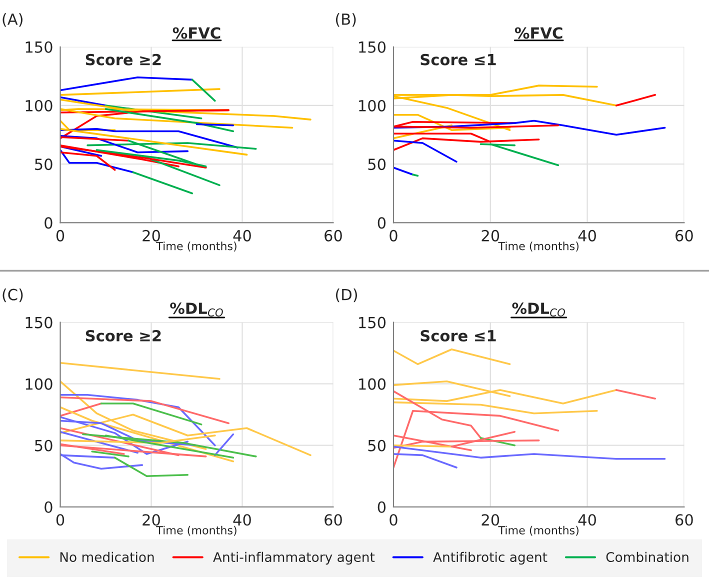 The width and height of the screenshot is (709, 586). Describe the element at coordinates (346, 20) in the screenshot. I see `text: (B)` at that location.